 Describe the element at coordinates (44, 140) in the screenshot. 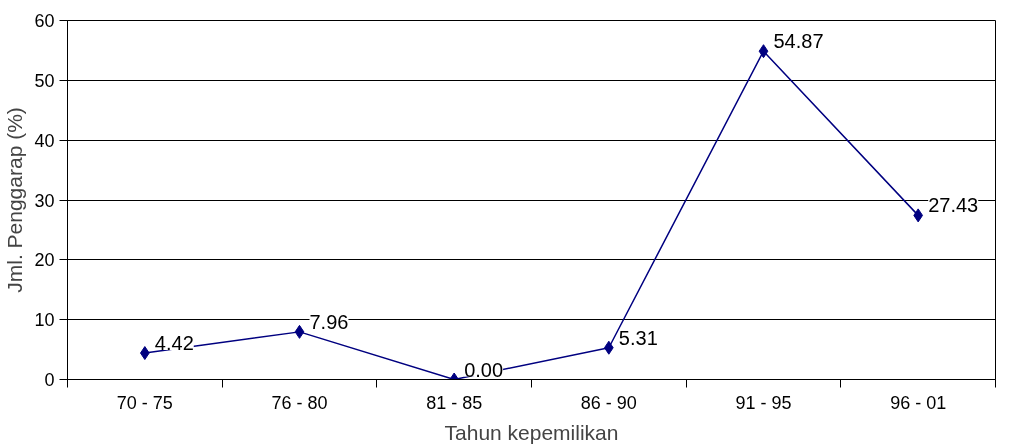

I see `y-tick-label: 40` at that location.